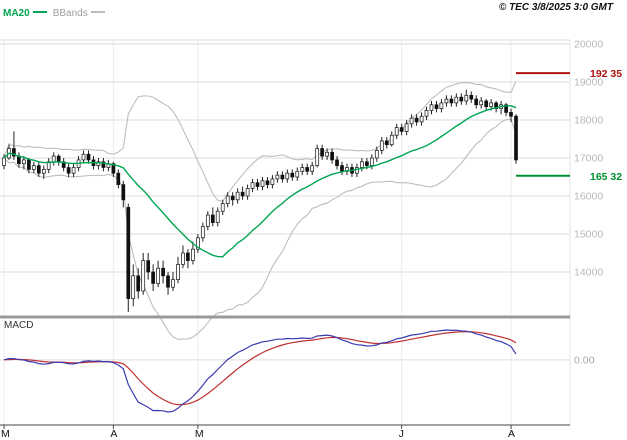 The width and height of the screenshot is (627, 440). I want to click on support-label: 165 32, so click(606, 177).